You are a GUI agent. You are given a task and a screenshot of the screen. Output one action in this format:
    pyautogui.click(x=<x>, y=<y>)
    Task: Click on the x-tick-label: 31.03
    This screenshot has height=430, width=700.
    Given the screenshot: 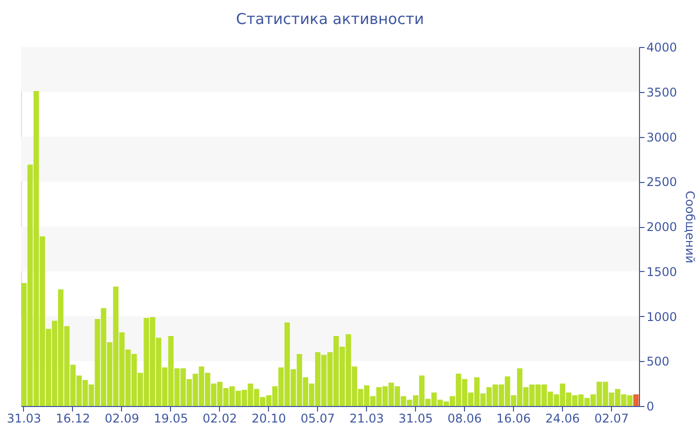 What is the action you would take?
    pyautogui.click(x=24, y=419)
    